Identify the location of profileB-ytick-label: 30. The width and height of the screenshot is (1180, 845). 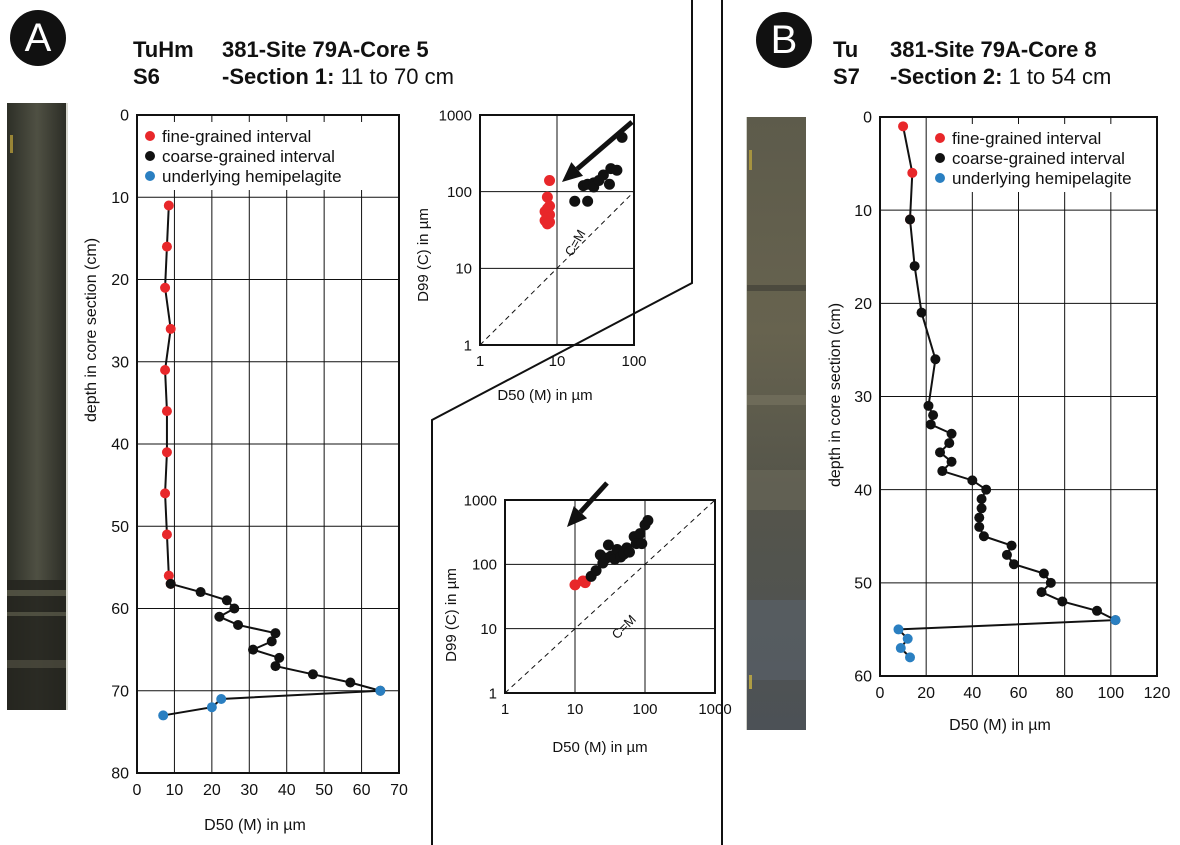
(863, 397).